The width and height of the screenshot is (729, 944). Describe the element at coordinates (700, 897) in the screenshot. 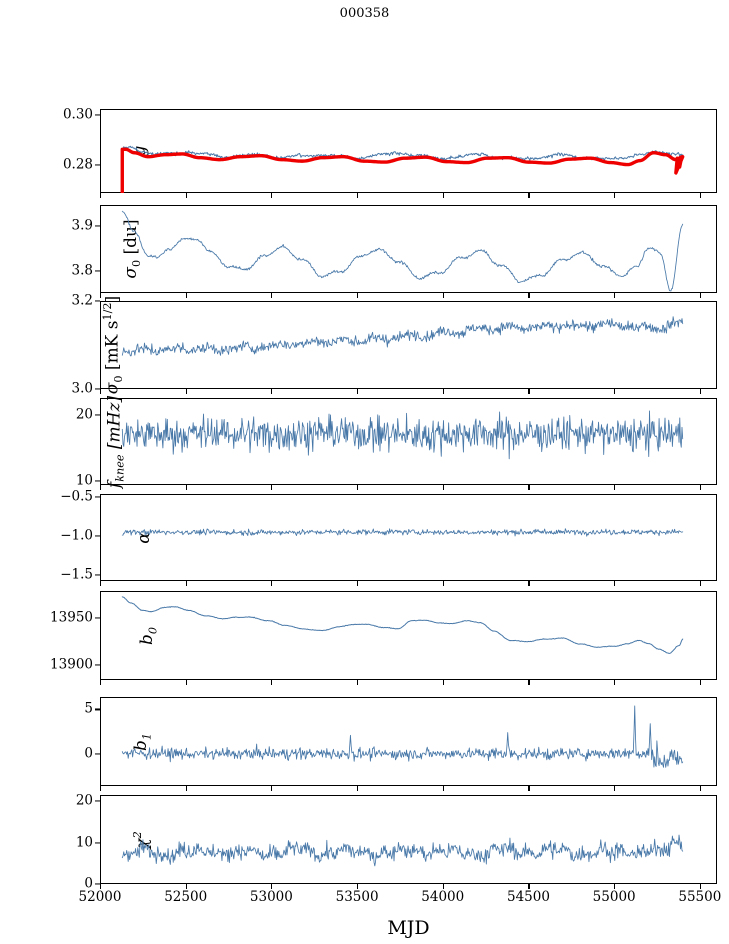

I see `x-tick-label: 55500` at that location.